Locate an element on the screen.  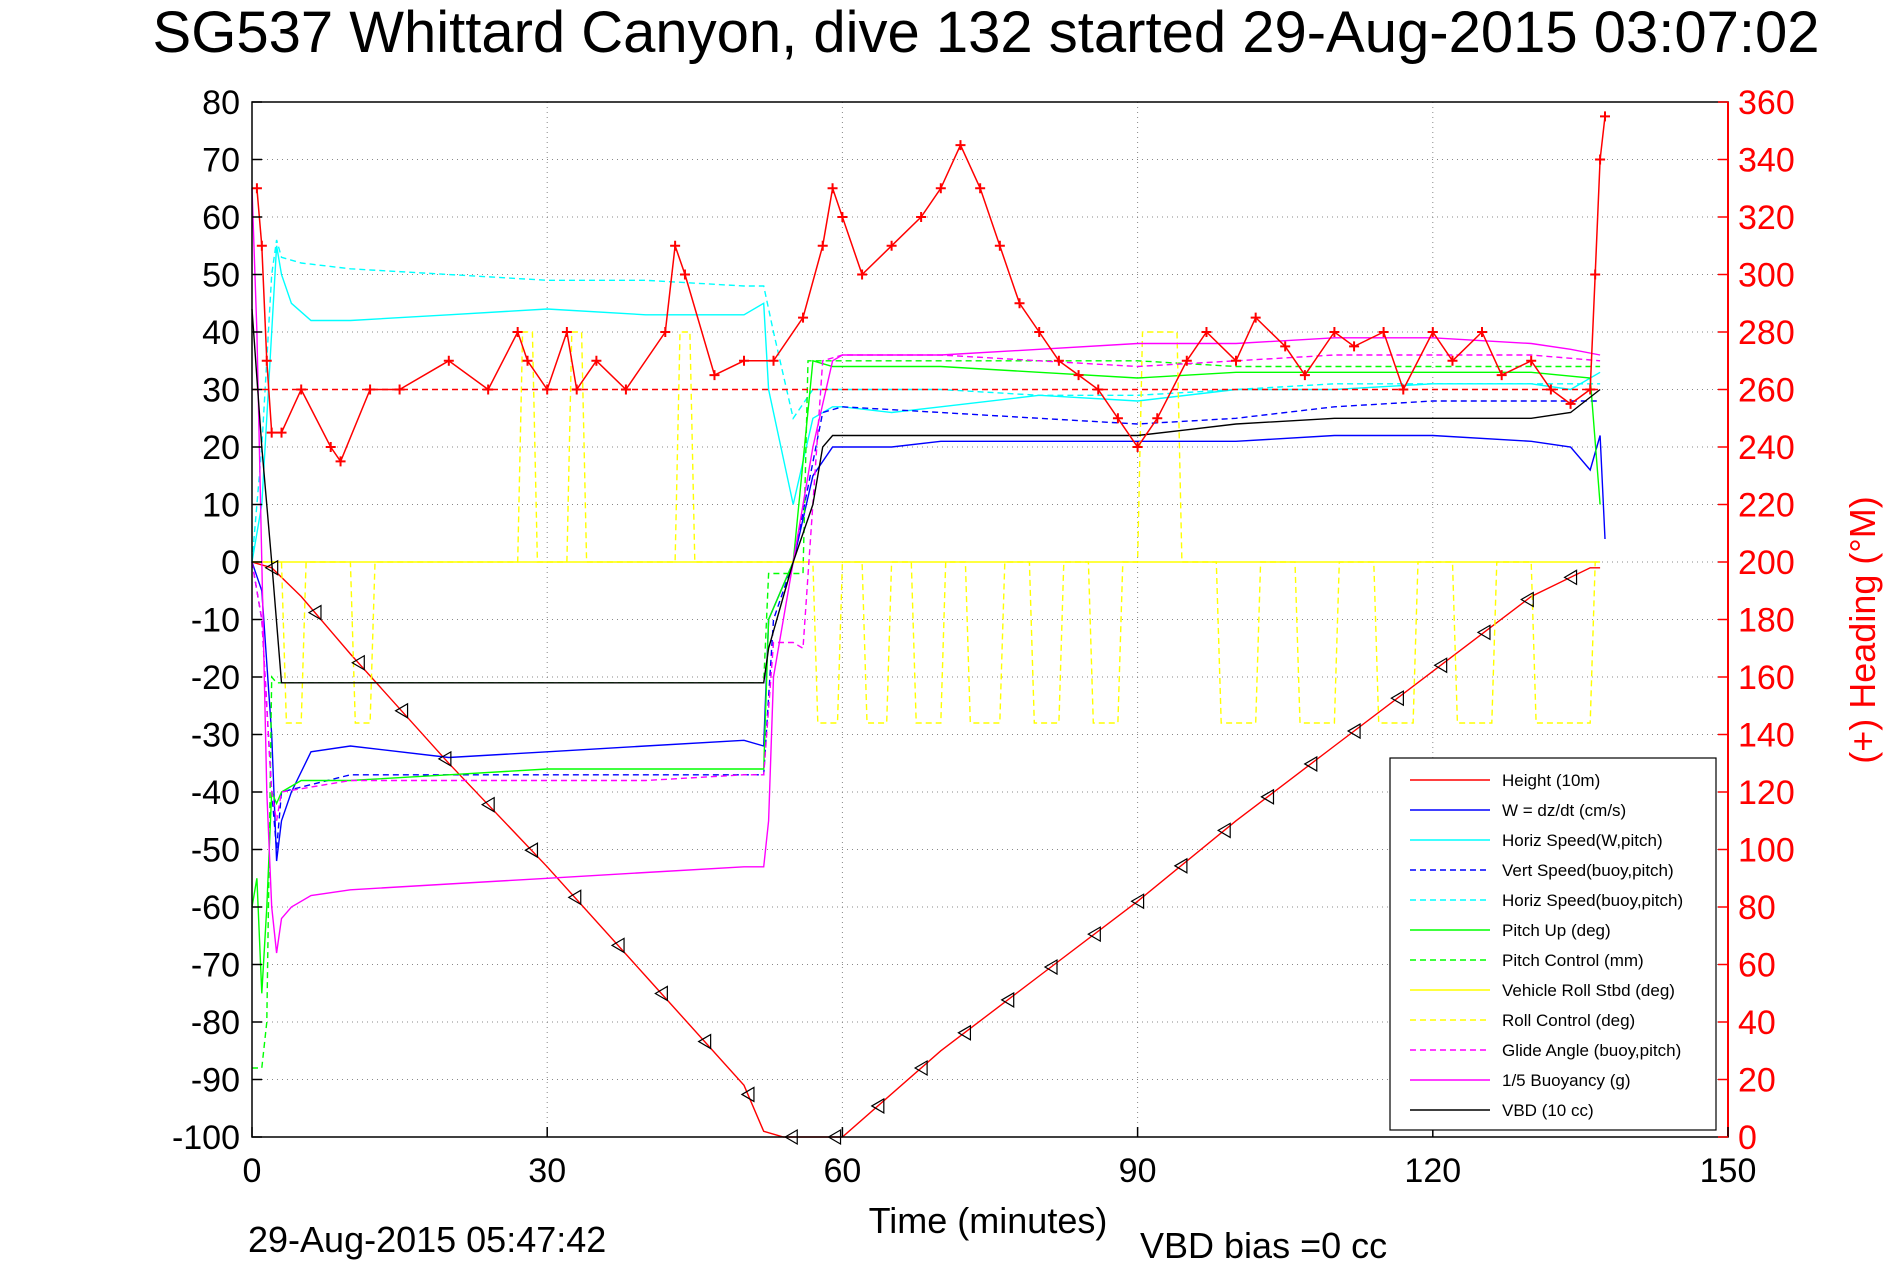
legend-label: Horiz Speed(W,pitch) is located at coordinates (1582, 840).